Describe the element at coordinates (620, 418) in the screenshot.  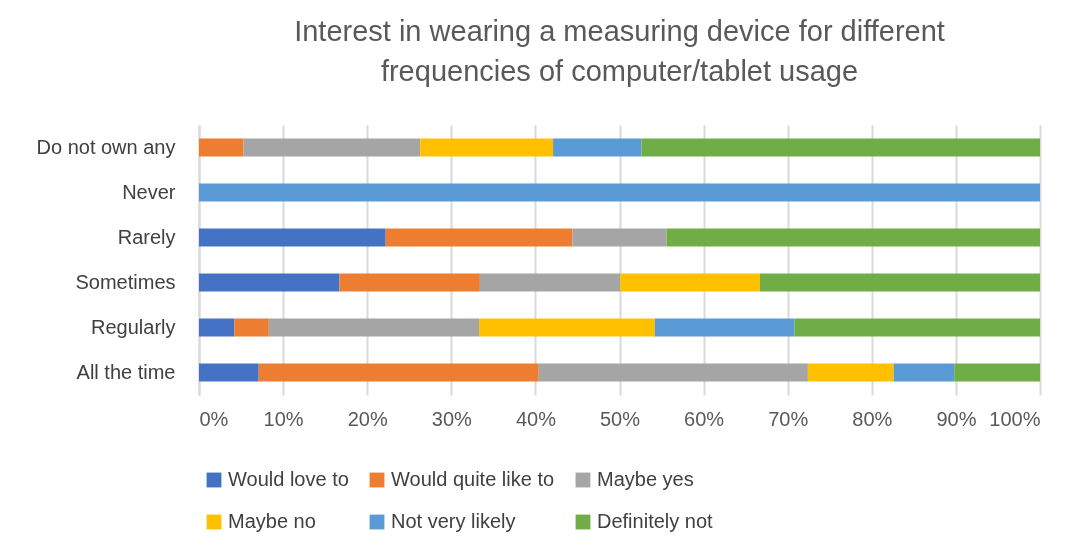
I see `x-tick-label: 50%` at that location.